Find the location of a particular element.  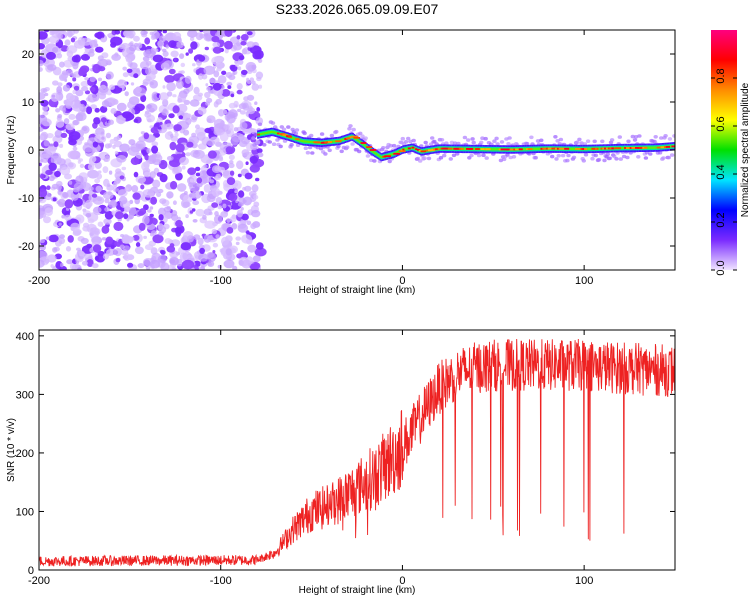

colorbar-tick-label: 0.2 is located at coordinates (721, 219).